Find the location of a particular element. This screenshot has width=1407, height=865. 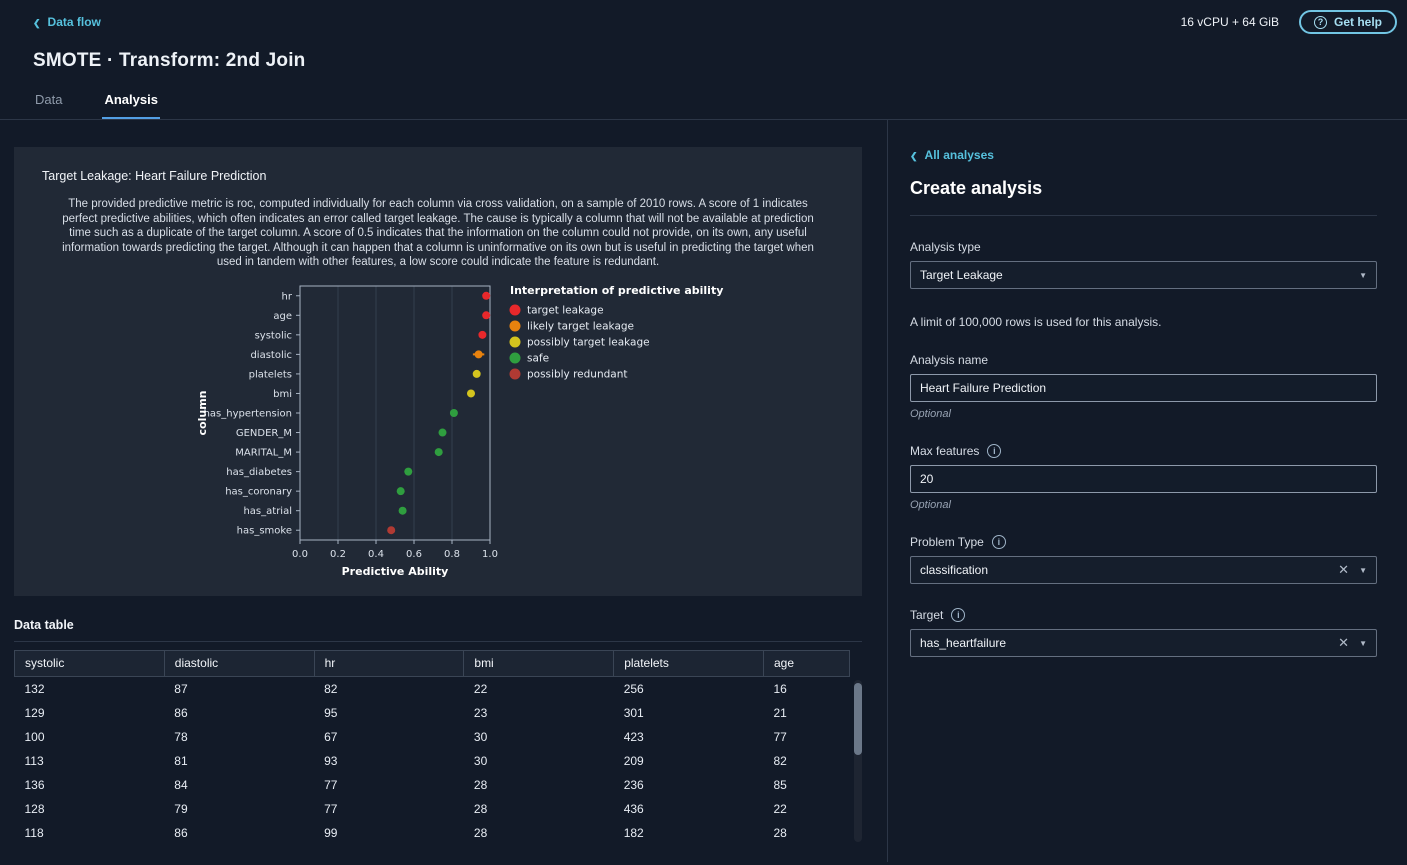

get-help-button: Get help is located at coordinates (1347, 22).